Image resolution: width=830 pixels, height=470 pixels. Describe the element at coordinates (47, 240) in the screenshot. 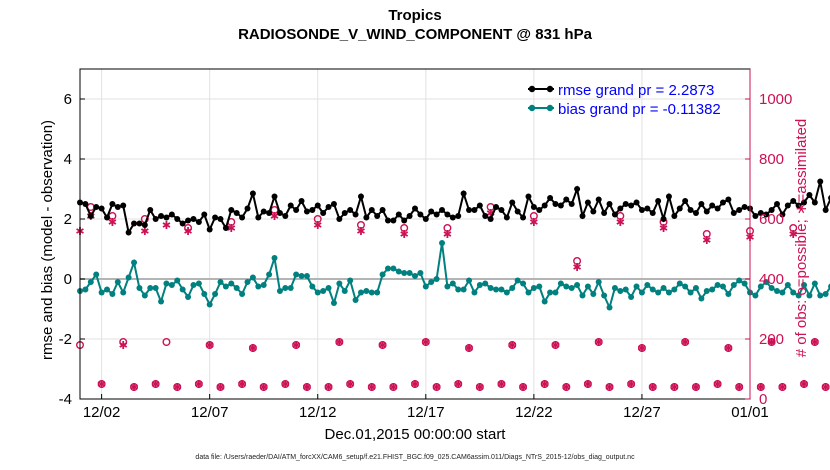

I see `y-axis-label: rmse and bias (model - observation)` at that location.